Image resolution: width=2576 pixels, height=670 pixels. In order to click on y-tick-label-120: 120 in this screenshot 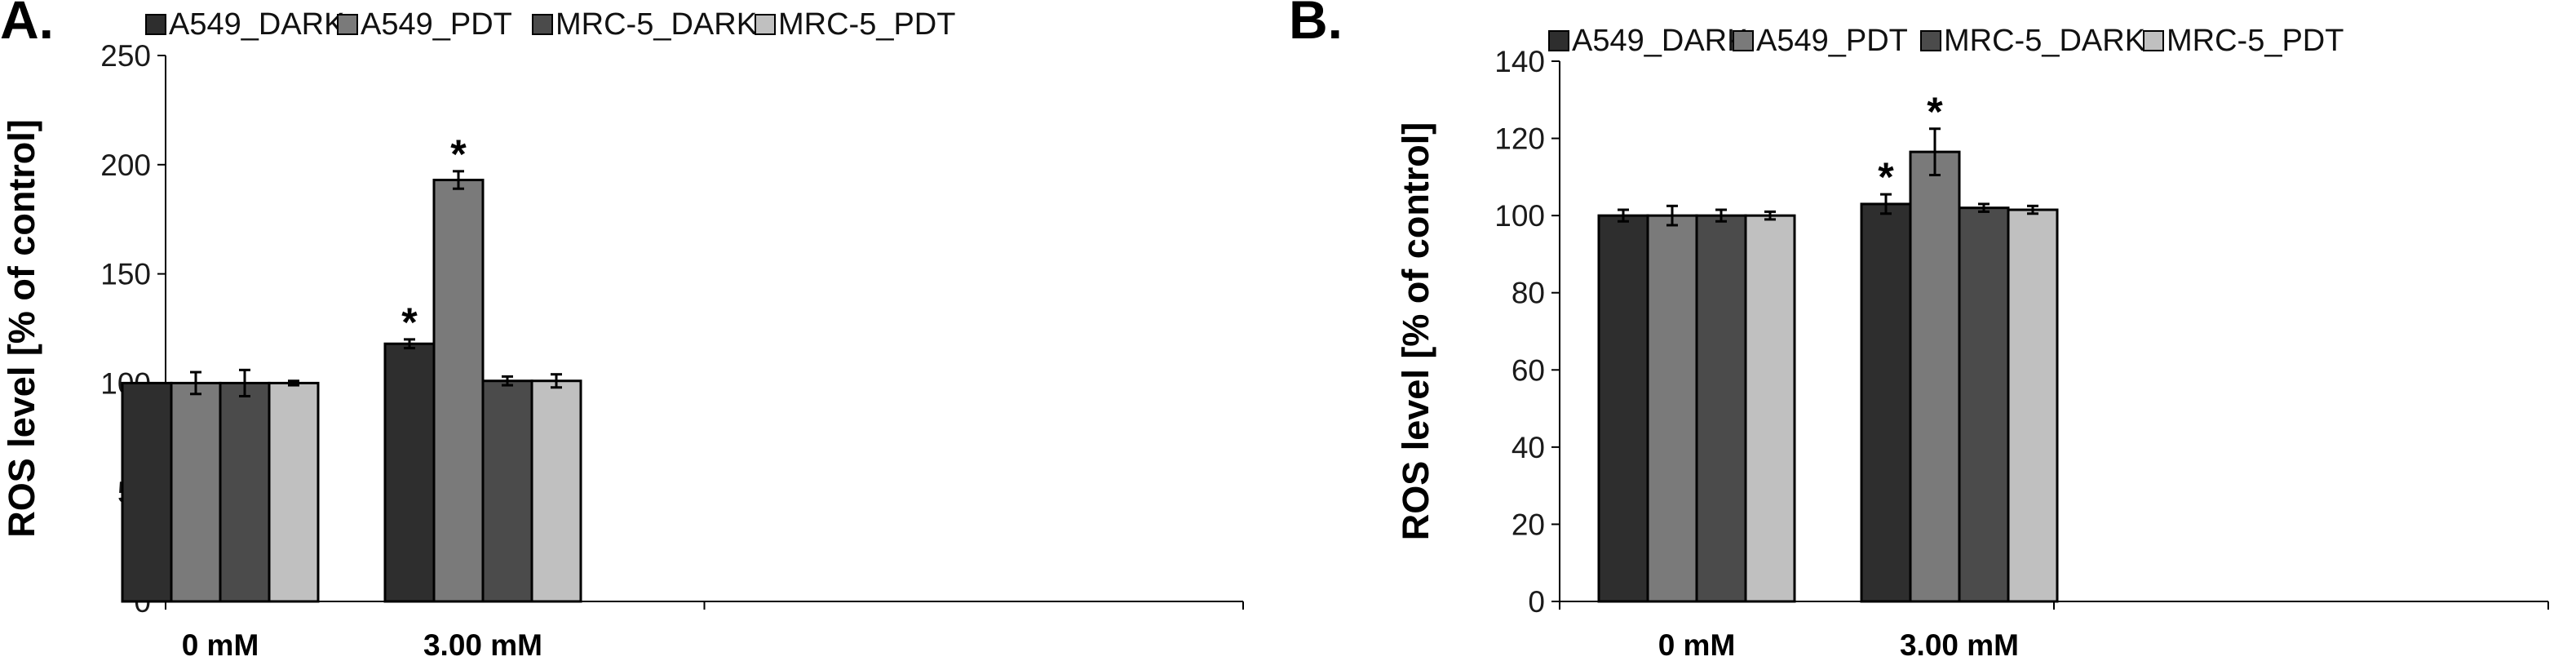, I will do `click(1519, 139)`.